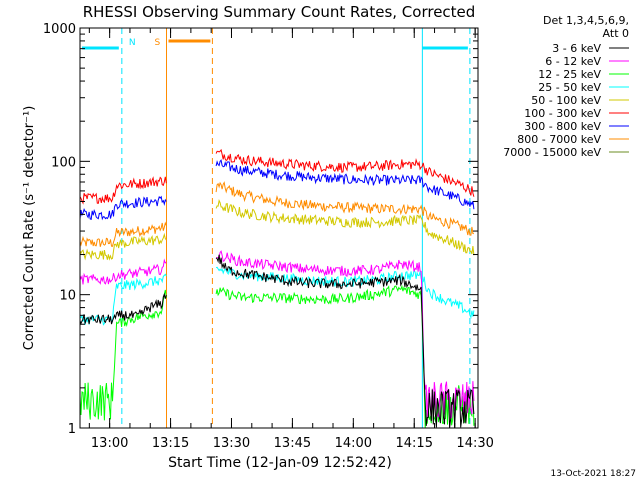 This screenshot has width=640, height=480. What do you see at coordinates (474, 443) in the screenshot?
I see `x-tick-label: 14:30` at bounding box center [474, 443].